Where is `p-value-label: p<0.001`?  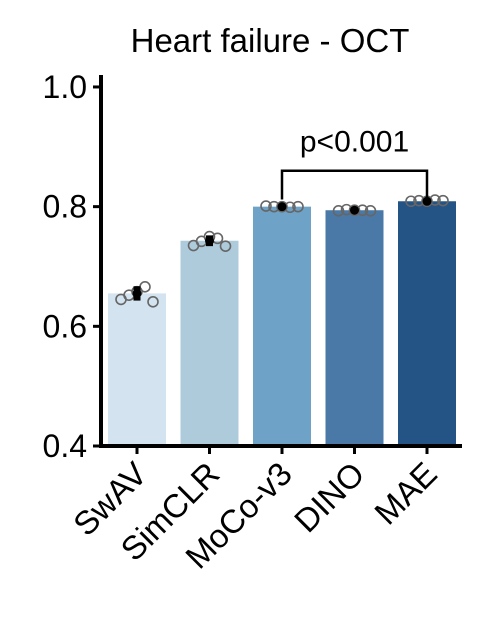 p-value-label: p<0.001 is located at coordinates (354, 142).